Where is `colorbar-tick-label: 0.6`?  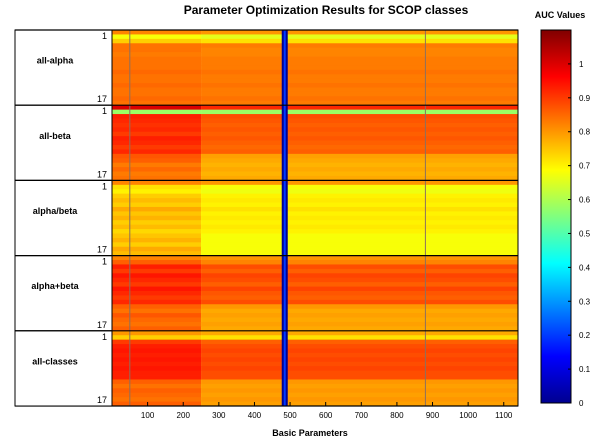 colorbar-tick-label: 0.6 is located at coordinates (585, 200).